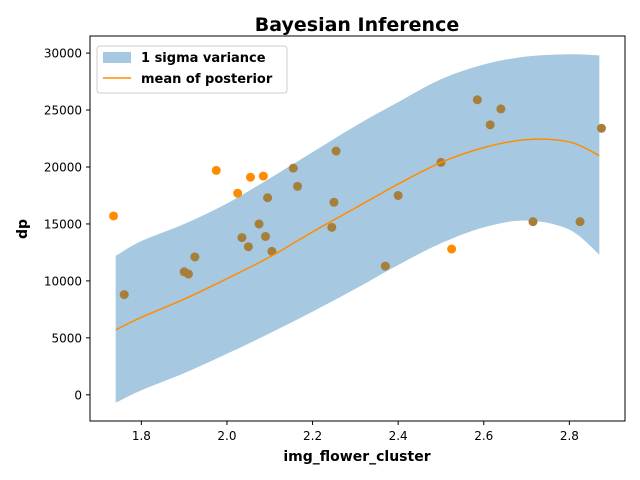  Describe the element at coordinates (63, 167) in the screenshot. I see `y-tick-label: 20000` at that location.